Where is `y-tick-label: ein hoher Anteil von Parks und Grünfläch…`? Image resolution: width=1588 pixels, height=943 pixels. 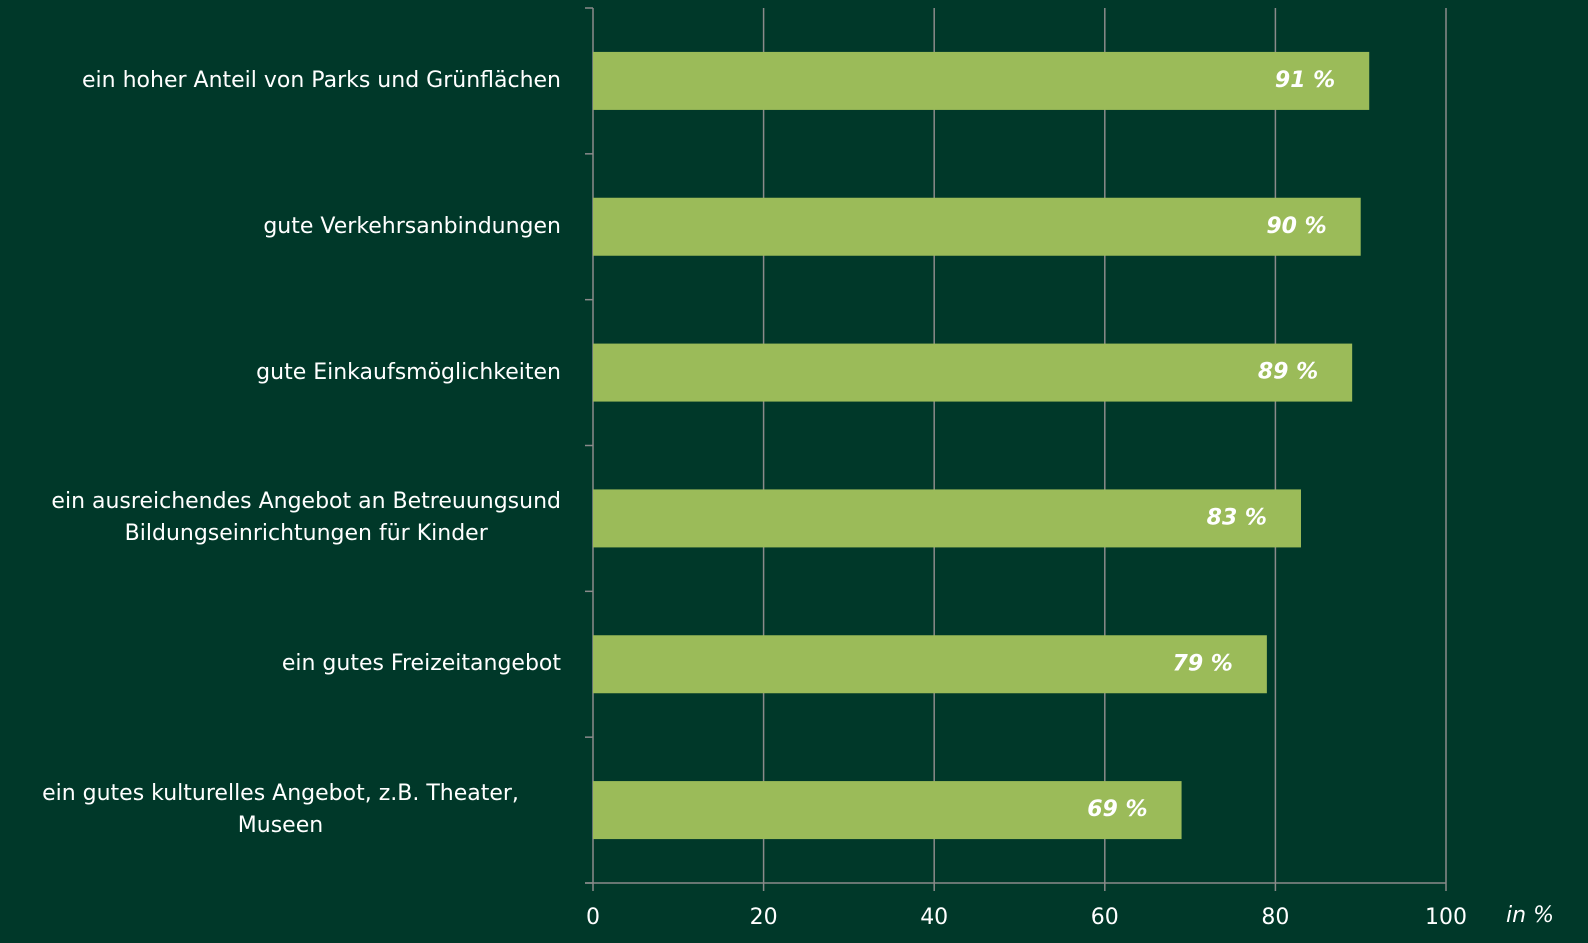
y-tick-label: ein hoher Anteil von Parks und Grünfläch… is located at coordinates (321, 80).